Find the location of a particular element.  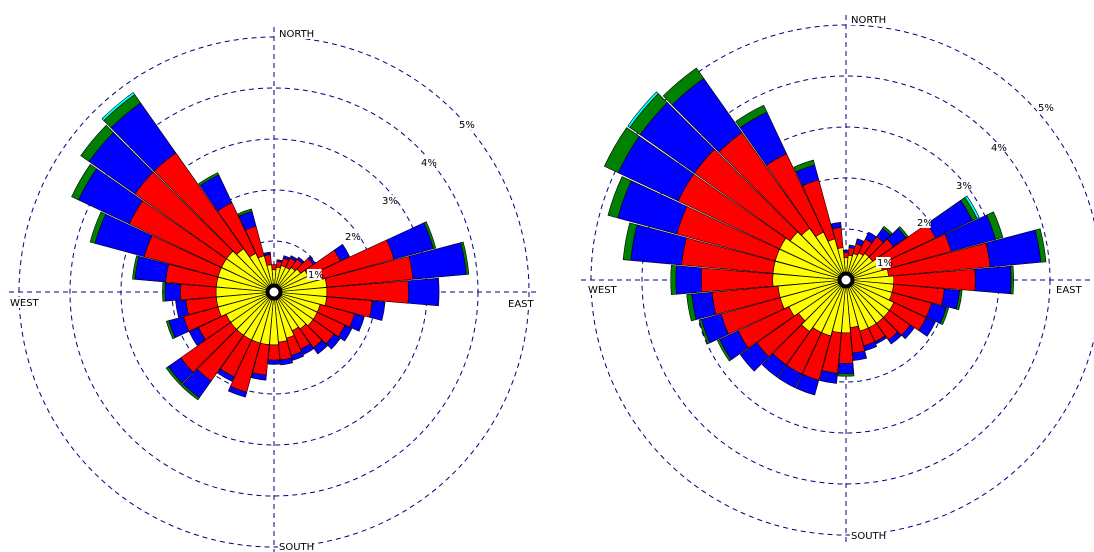

center-hub is located at coordinates (274, 292).